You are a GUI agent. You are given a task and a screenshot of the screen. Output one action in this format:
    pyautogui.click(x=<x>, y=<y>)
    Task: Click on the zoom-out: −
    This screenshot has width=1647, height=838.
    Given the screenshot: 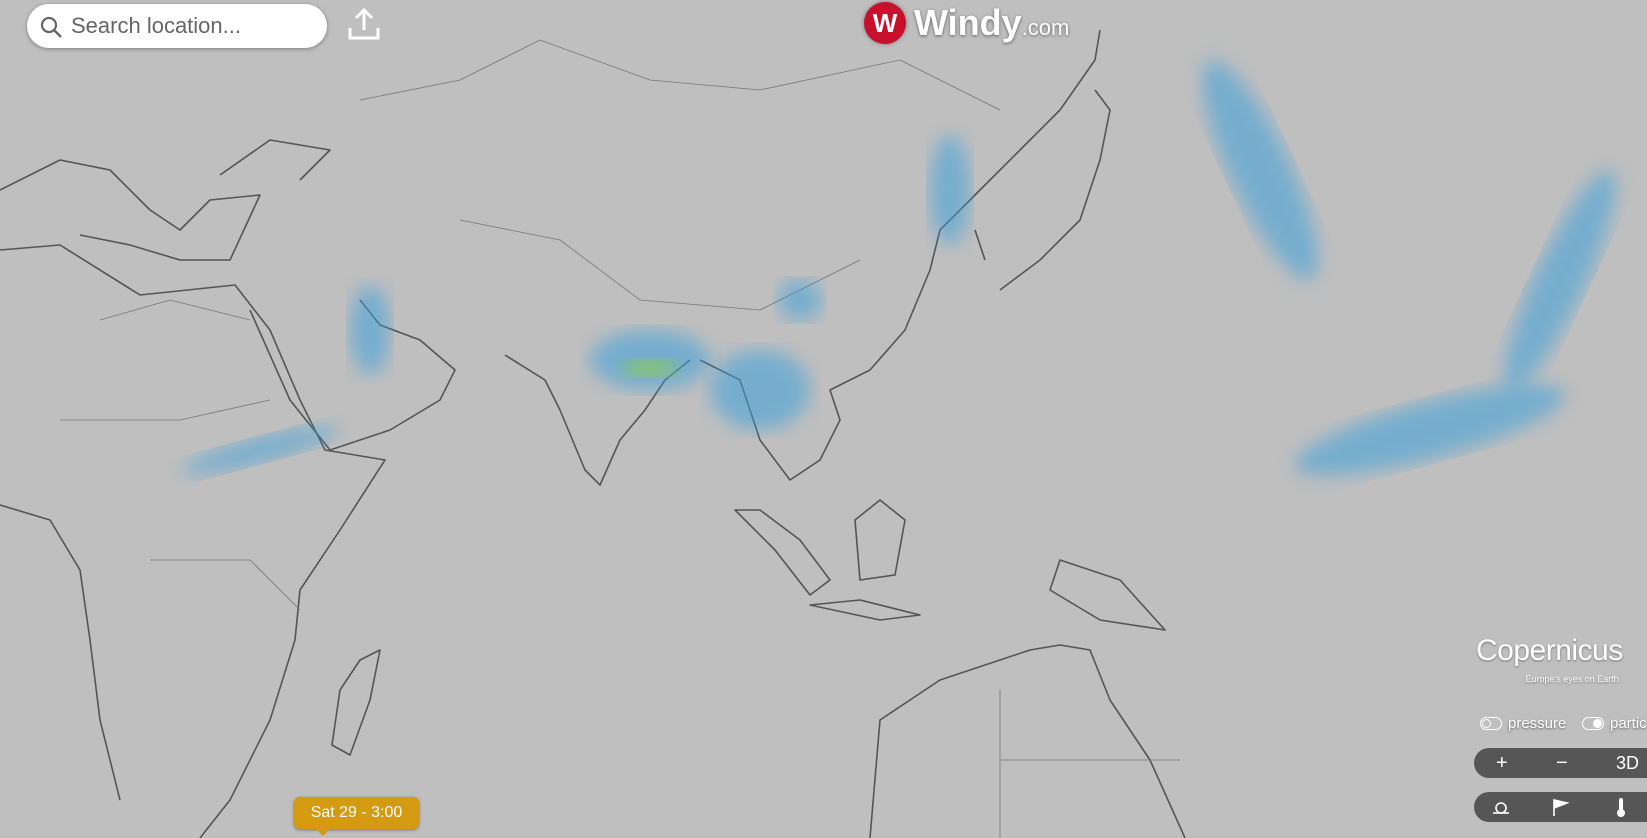 What is the action you would take?
    pyautogui.click(x=1562, y=762)
    